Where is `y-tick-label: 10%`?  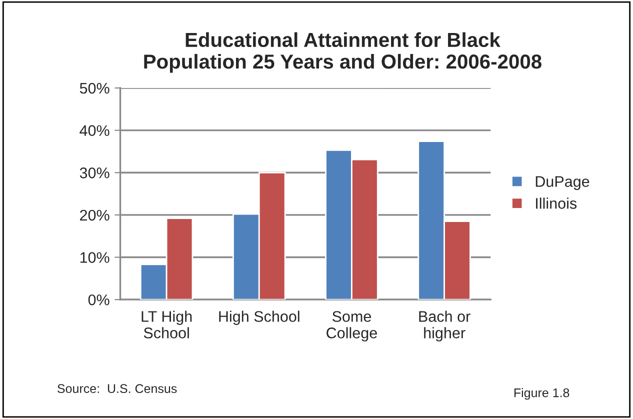 y-tick-label: 10% is located at coordinates (95, 257).